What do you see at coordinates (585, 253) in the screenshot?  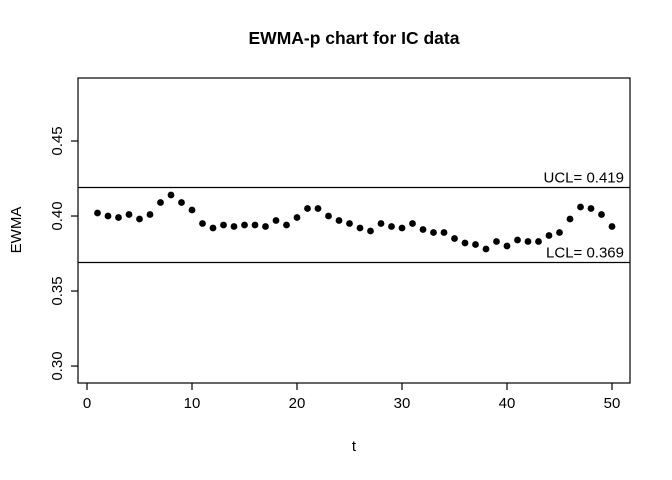 I see `lcl-label: LCL= 0.369` at bounding box center [585, 253].